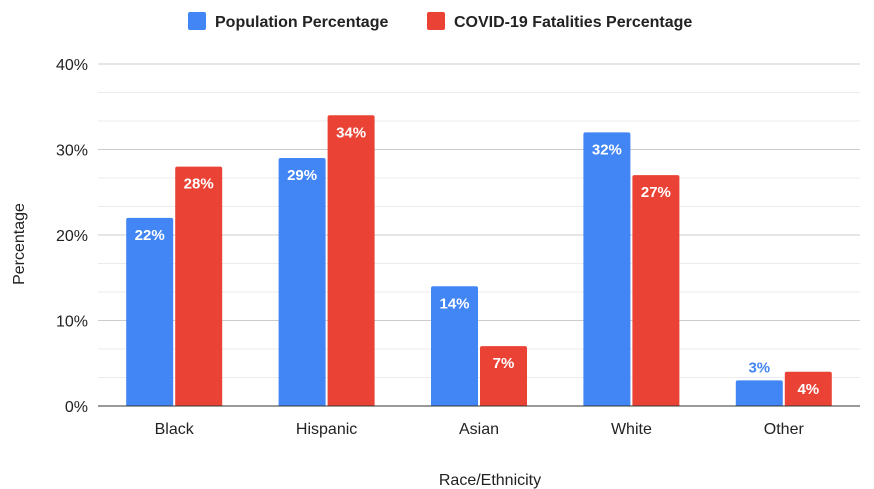 The image size is (874, 489). What do you see at coordinates (302, 282) in the screenshot?
I see `bar-population-hispanic` at bounding box center [302, 282].